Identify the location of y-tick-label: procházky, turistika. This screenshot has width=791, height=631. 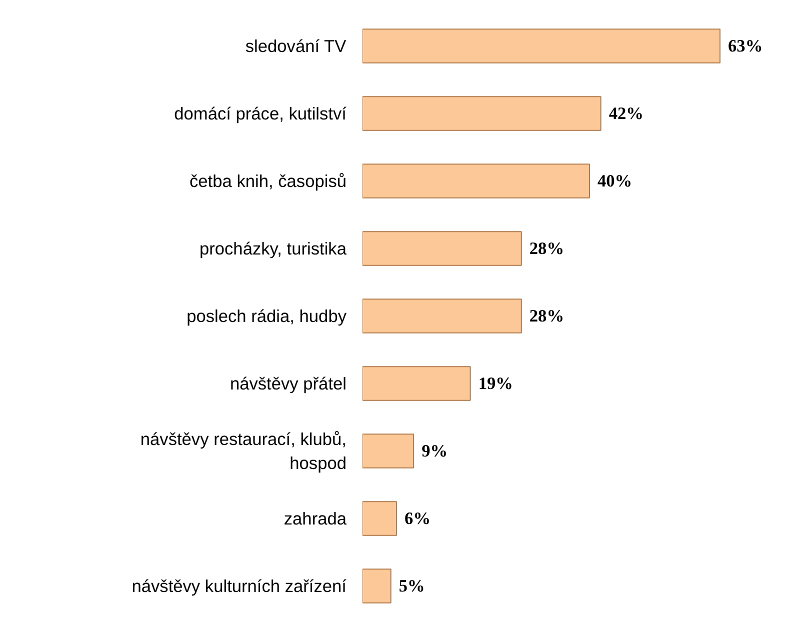
(273, 248).